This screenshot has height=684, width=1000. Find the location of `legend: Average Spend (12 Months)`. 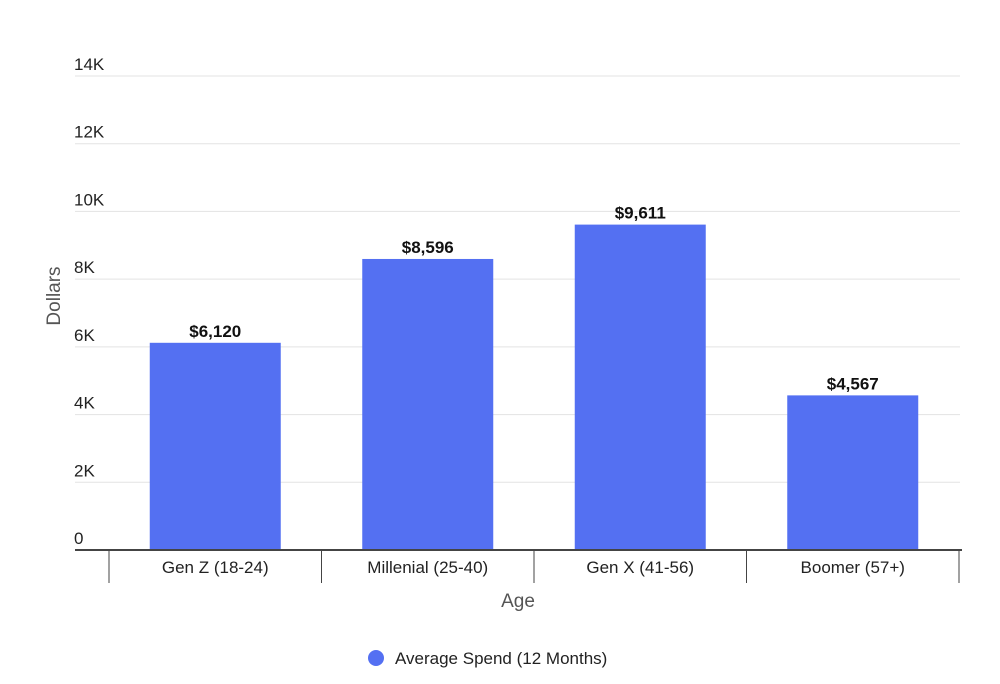

legend: Average Spend (12 Months) is located at coordinates (487, 658).